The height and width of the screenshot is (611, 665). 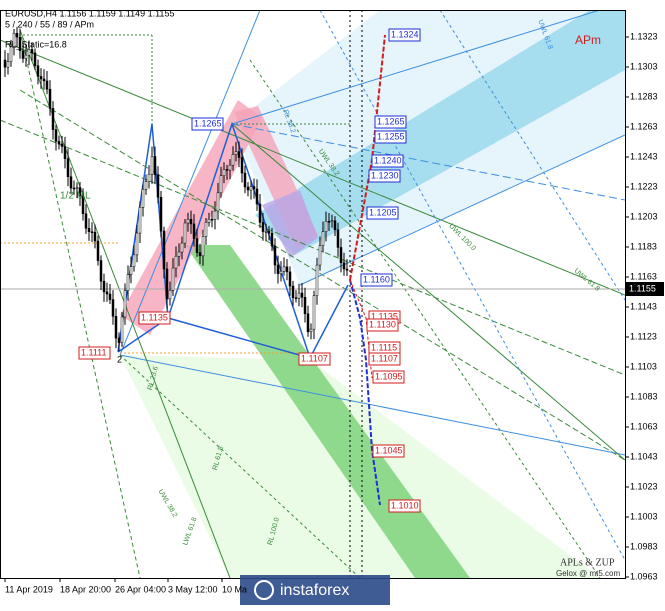 I want to click on price-label: 1.1103, so click(x=643, y=366).